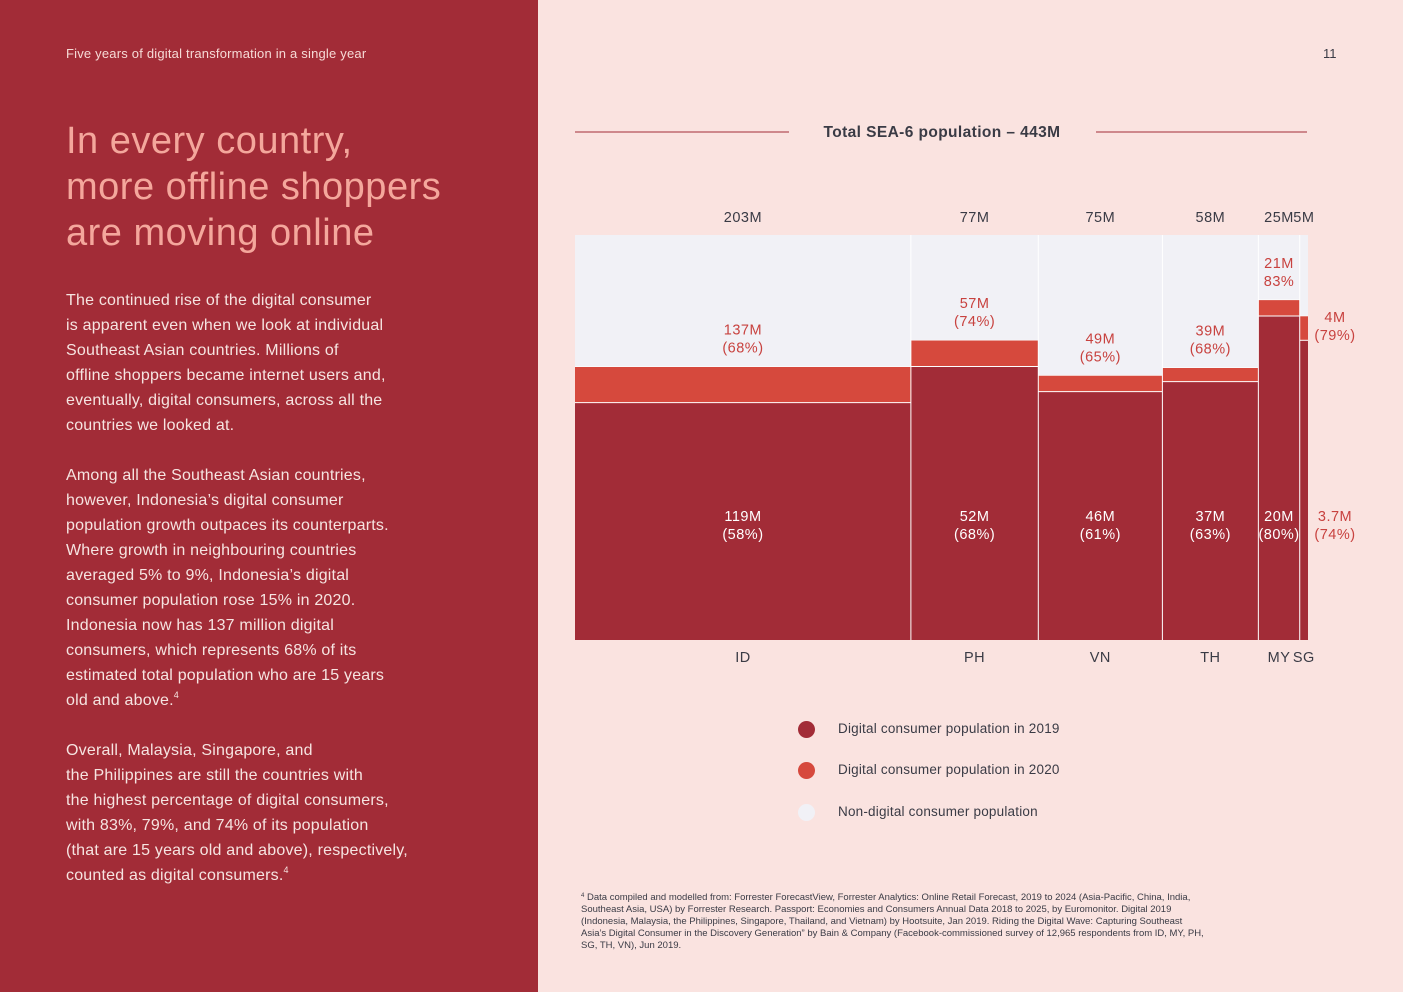 The width and height of the screenshot is (1403, 992). I want to click on category-label-ph: PH, so click(974, 658).